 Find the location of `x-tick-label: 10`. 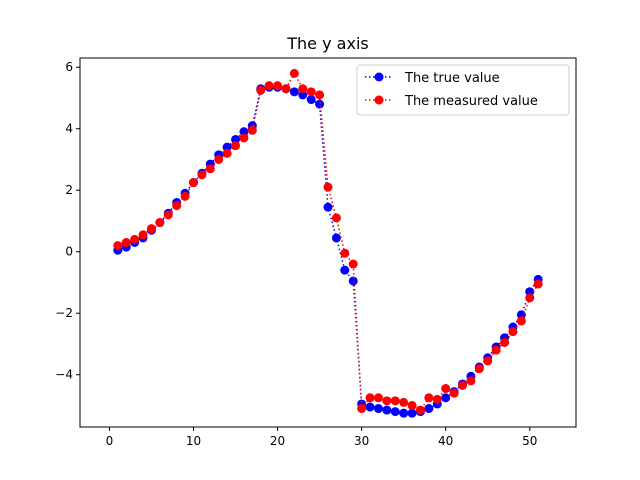

x-tick-label: 10 is located at coordinates (193, 441).